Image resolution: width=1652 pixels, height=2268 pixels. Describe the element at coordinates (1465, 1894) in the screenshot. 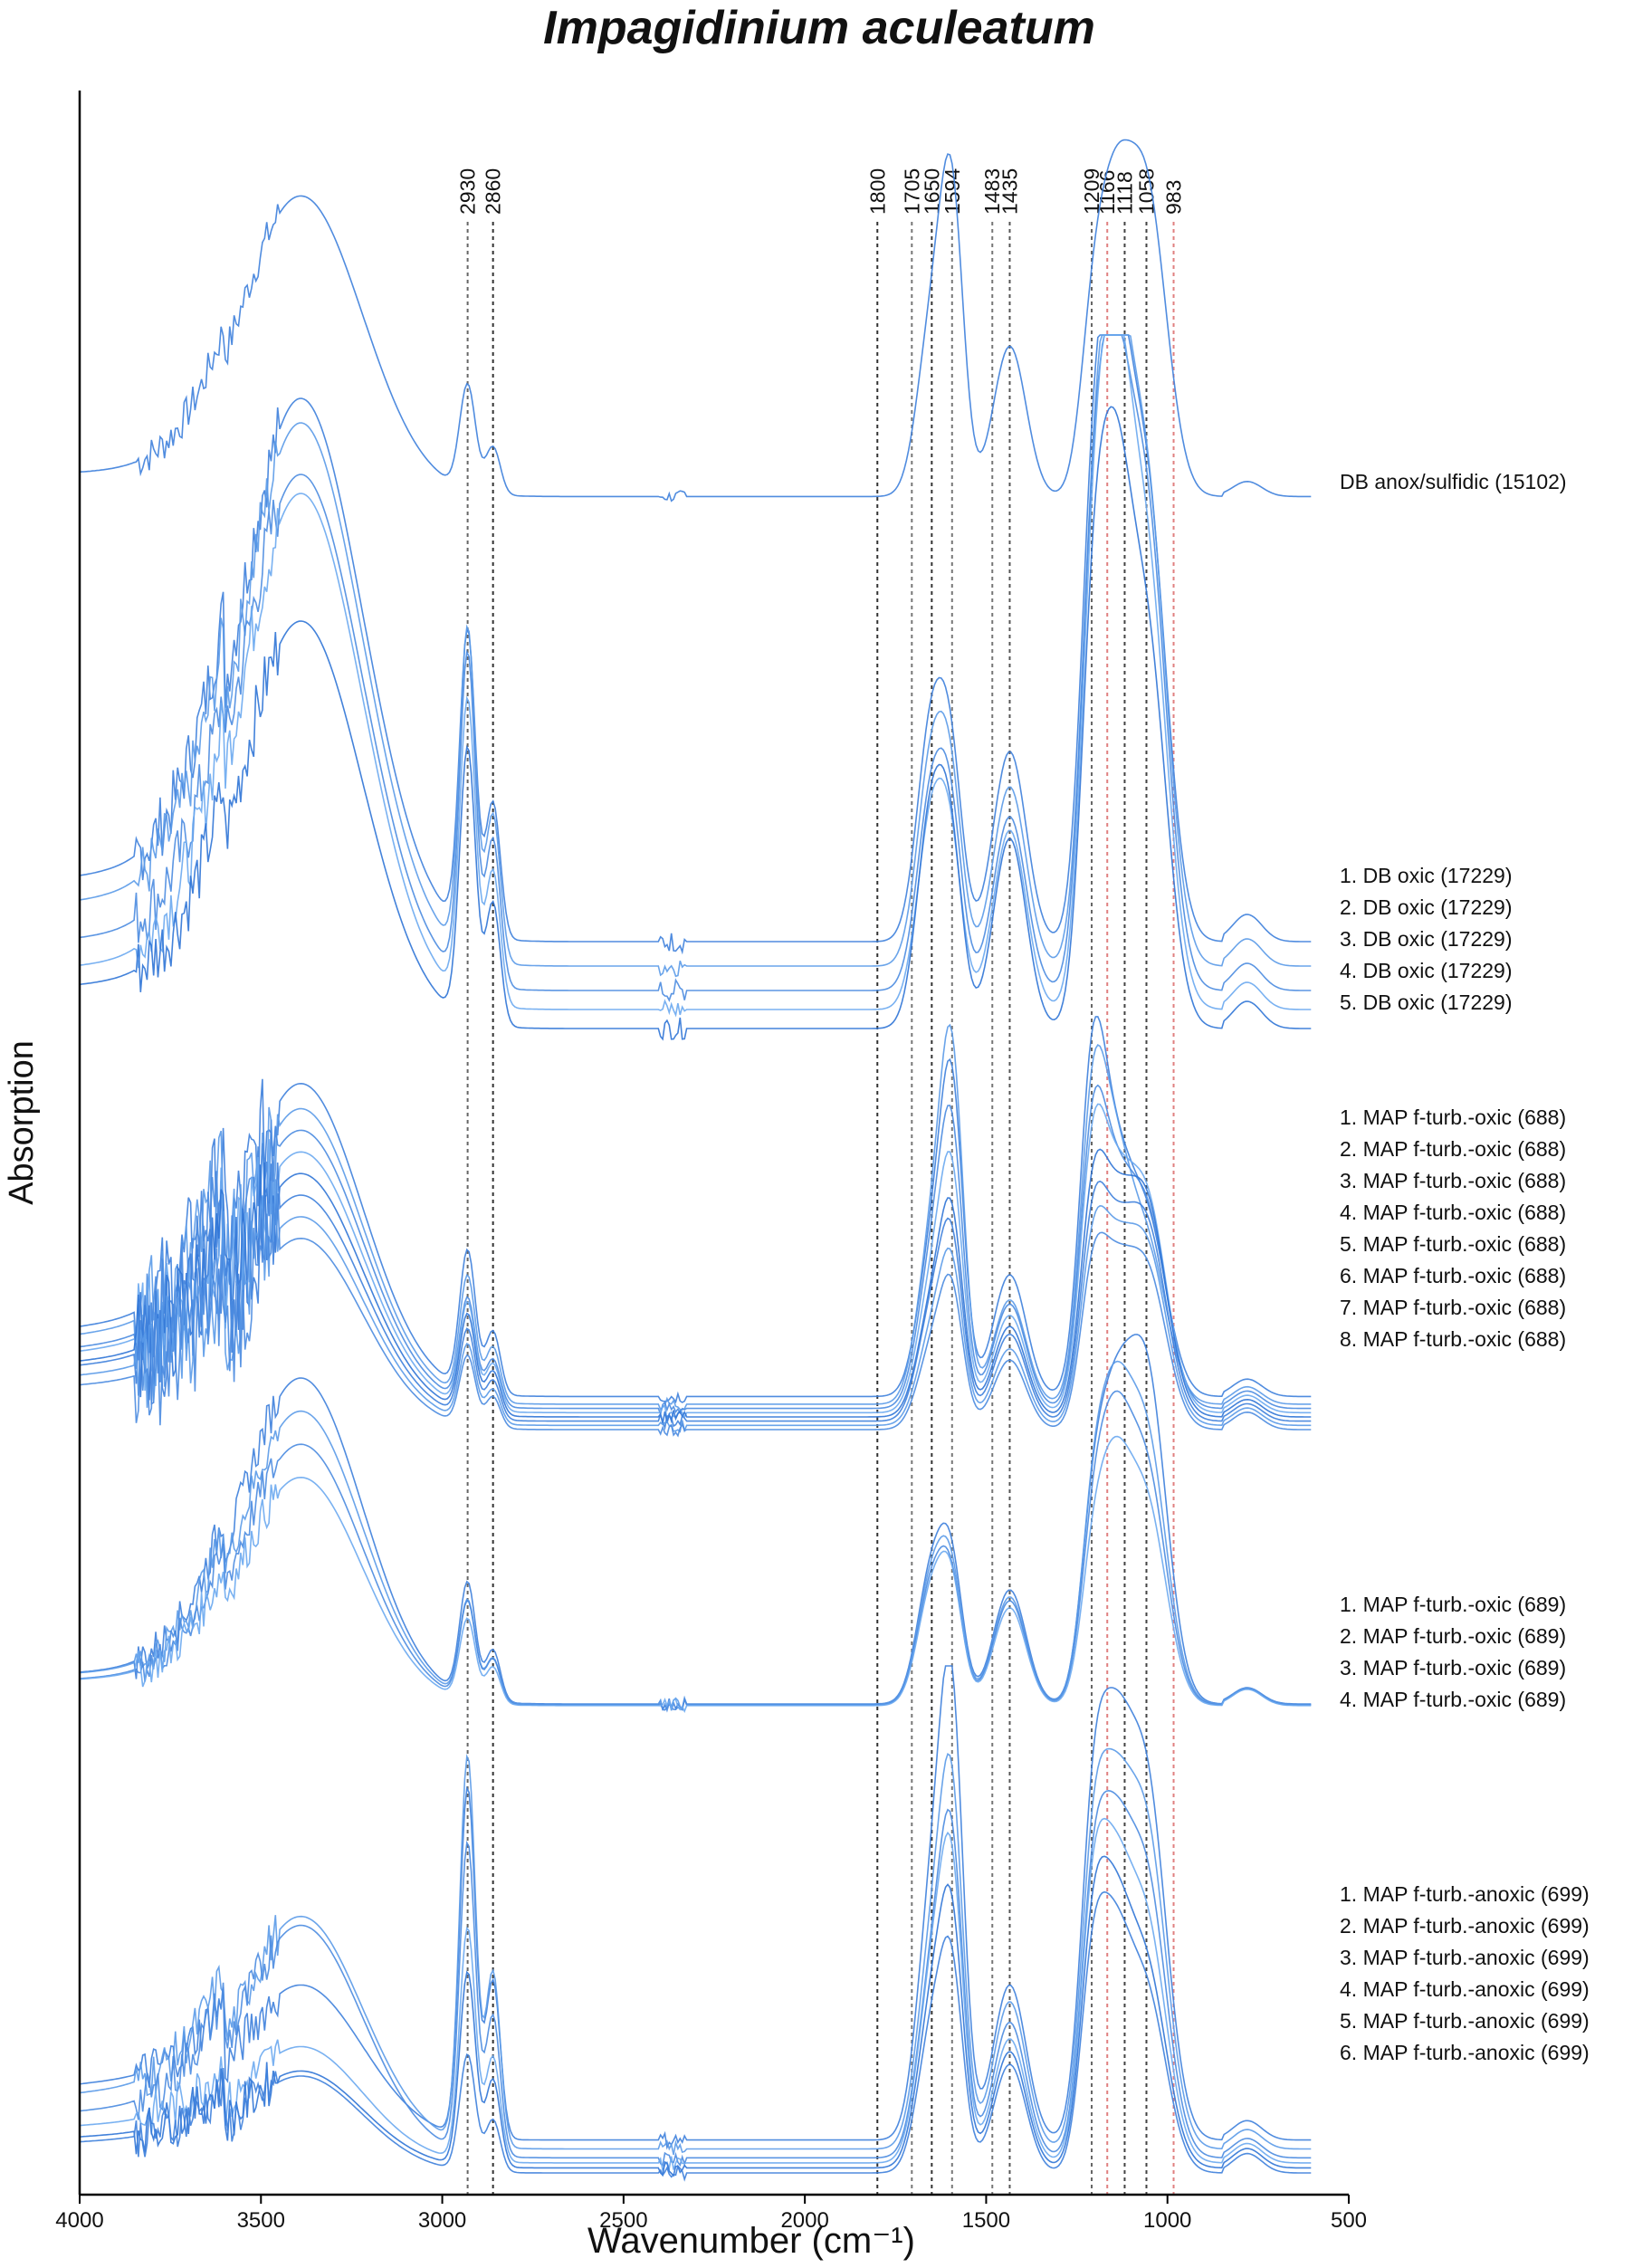

I see `series-label: 1. MAP f-turb.-anoxic (699)` at that location.